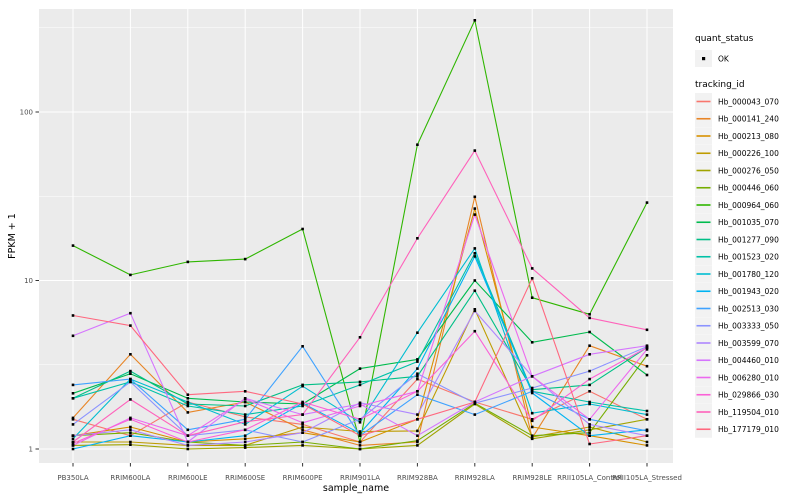 This screenshot has height=500, width=800. Describe the element at coordinates (737, 239) in the screenshot. I see `legend-item-Hb_001277_090: Hb_001277_090` at that location.